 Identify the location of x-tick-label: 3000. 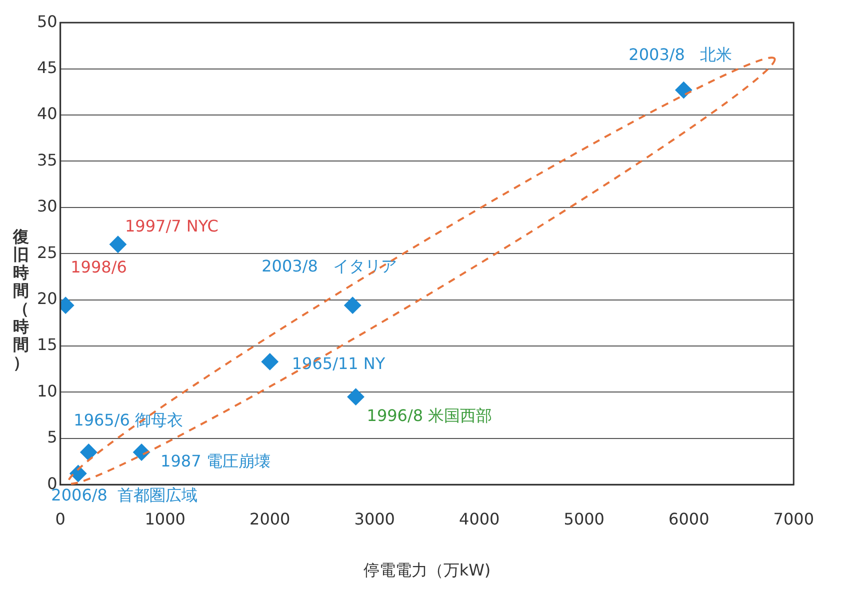
(374, 518).